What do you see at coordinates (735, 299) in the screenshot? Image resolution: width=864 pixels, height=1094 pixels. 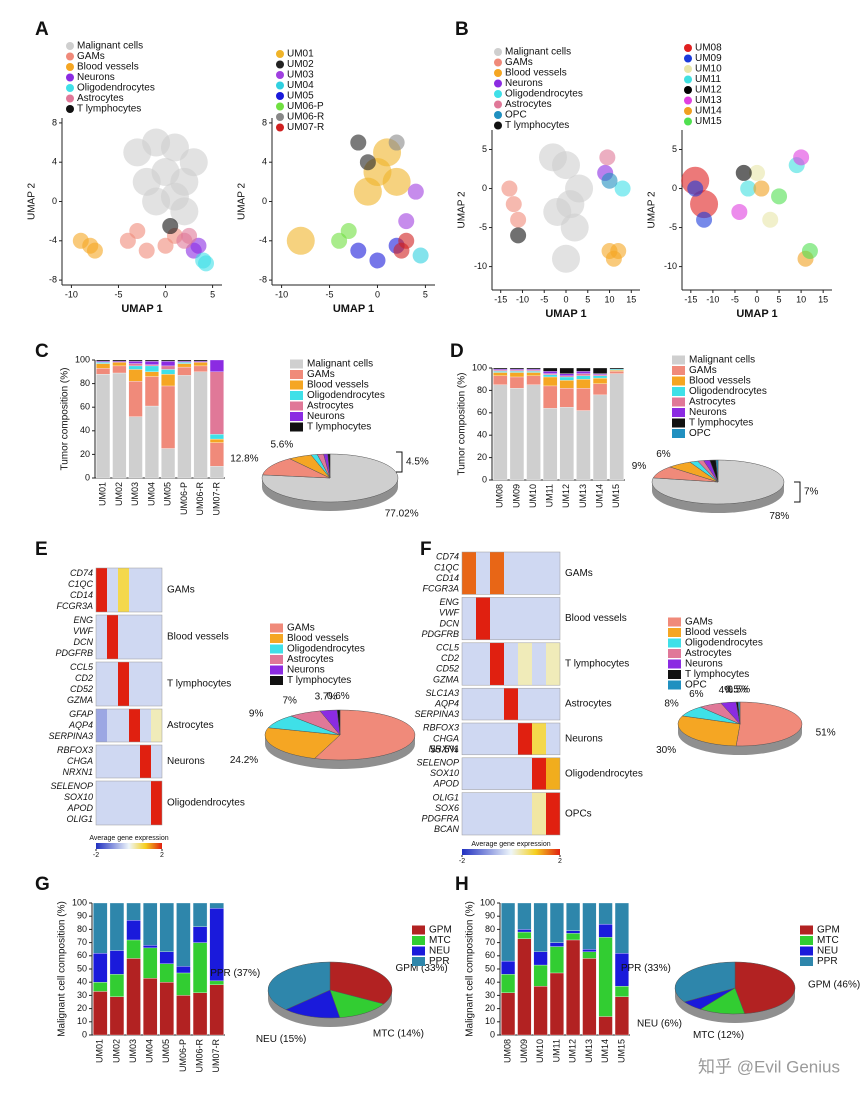 I see `x-tick-label: -5` at bounding box center [735, 299].